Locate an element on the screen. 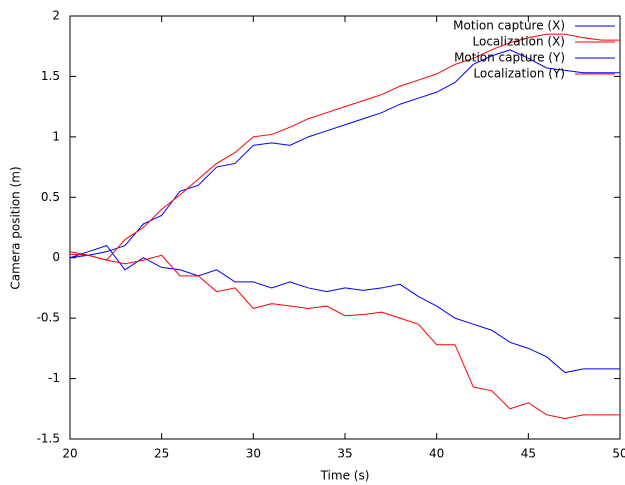  x-tick-label: 45 is located at coordinates (528, 454).